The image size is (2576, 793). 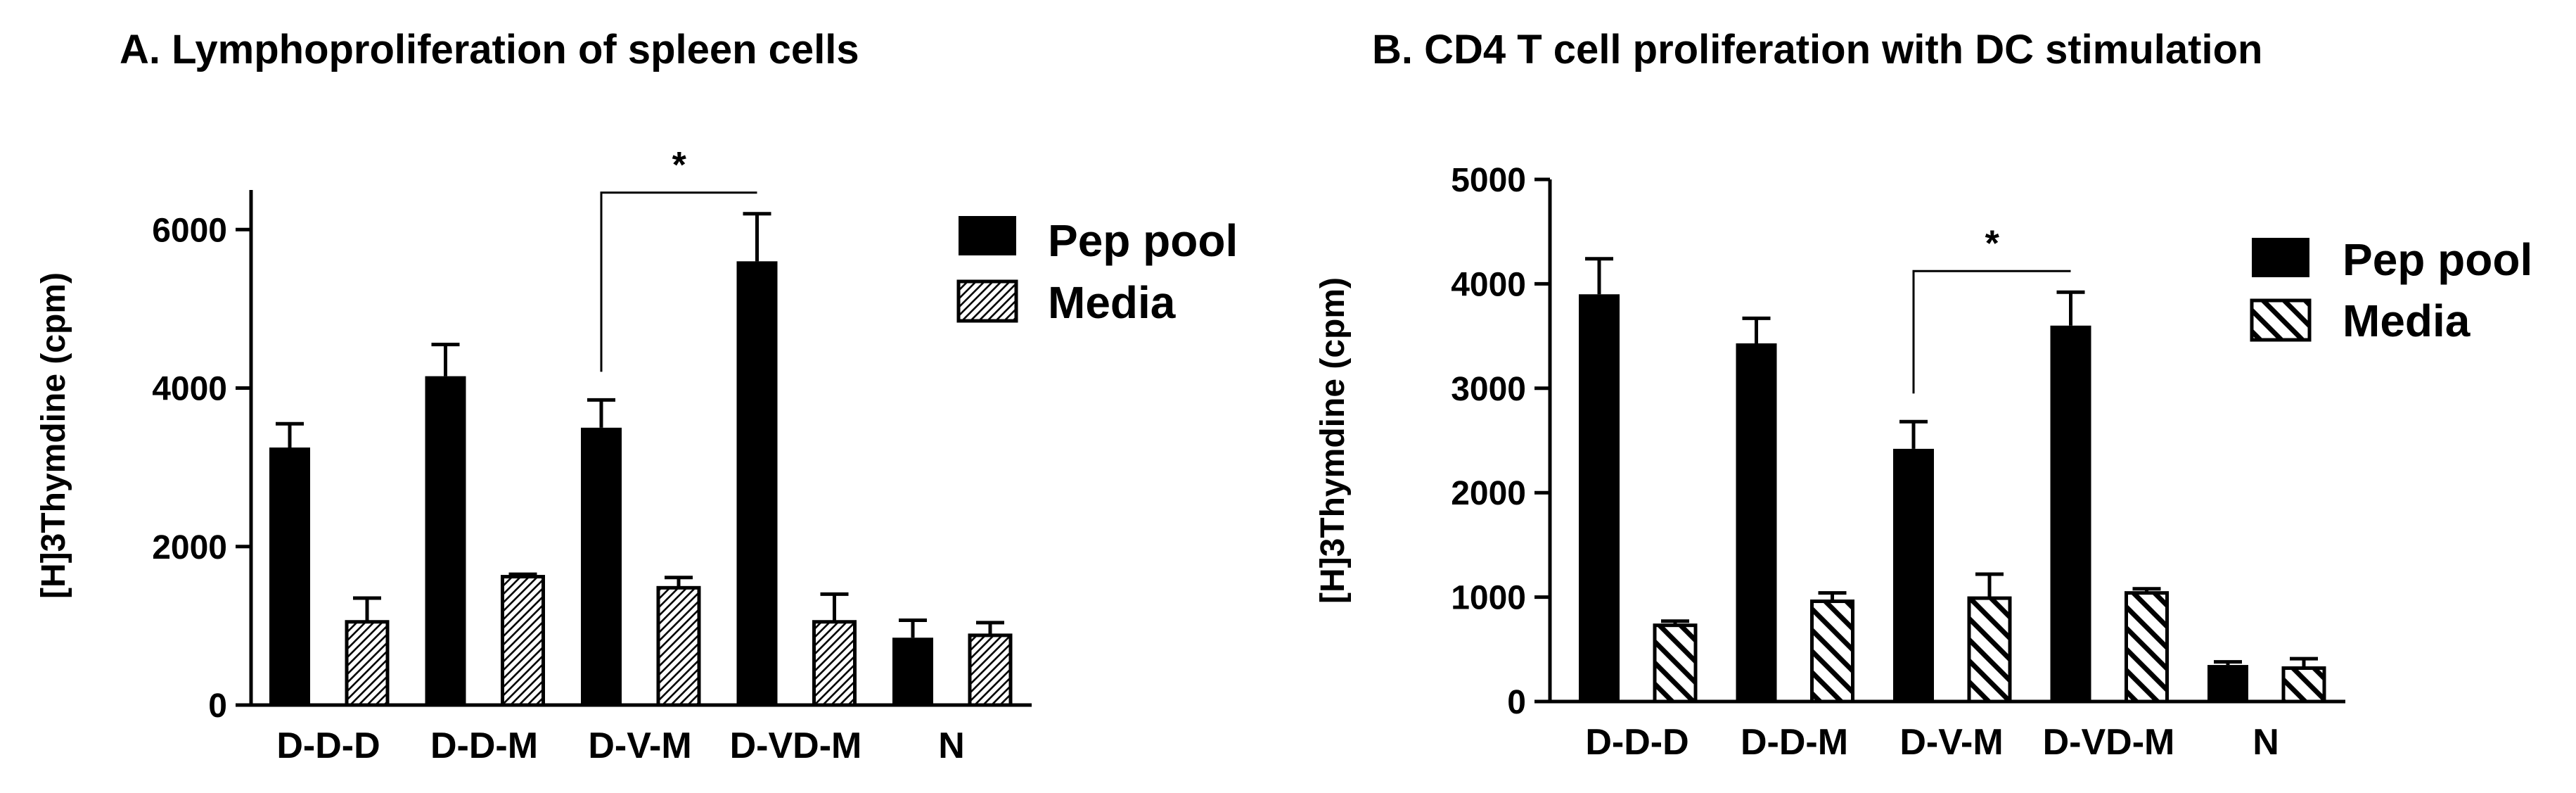 What do you see at coordinates (1488, 390) in the screenshot?
I see `y-tick-label: 3000` at bounding box center [1488, 390].